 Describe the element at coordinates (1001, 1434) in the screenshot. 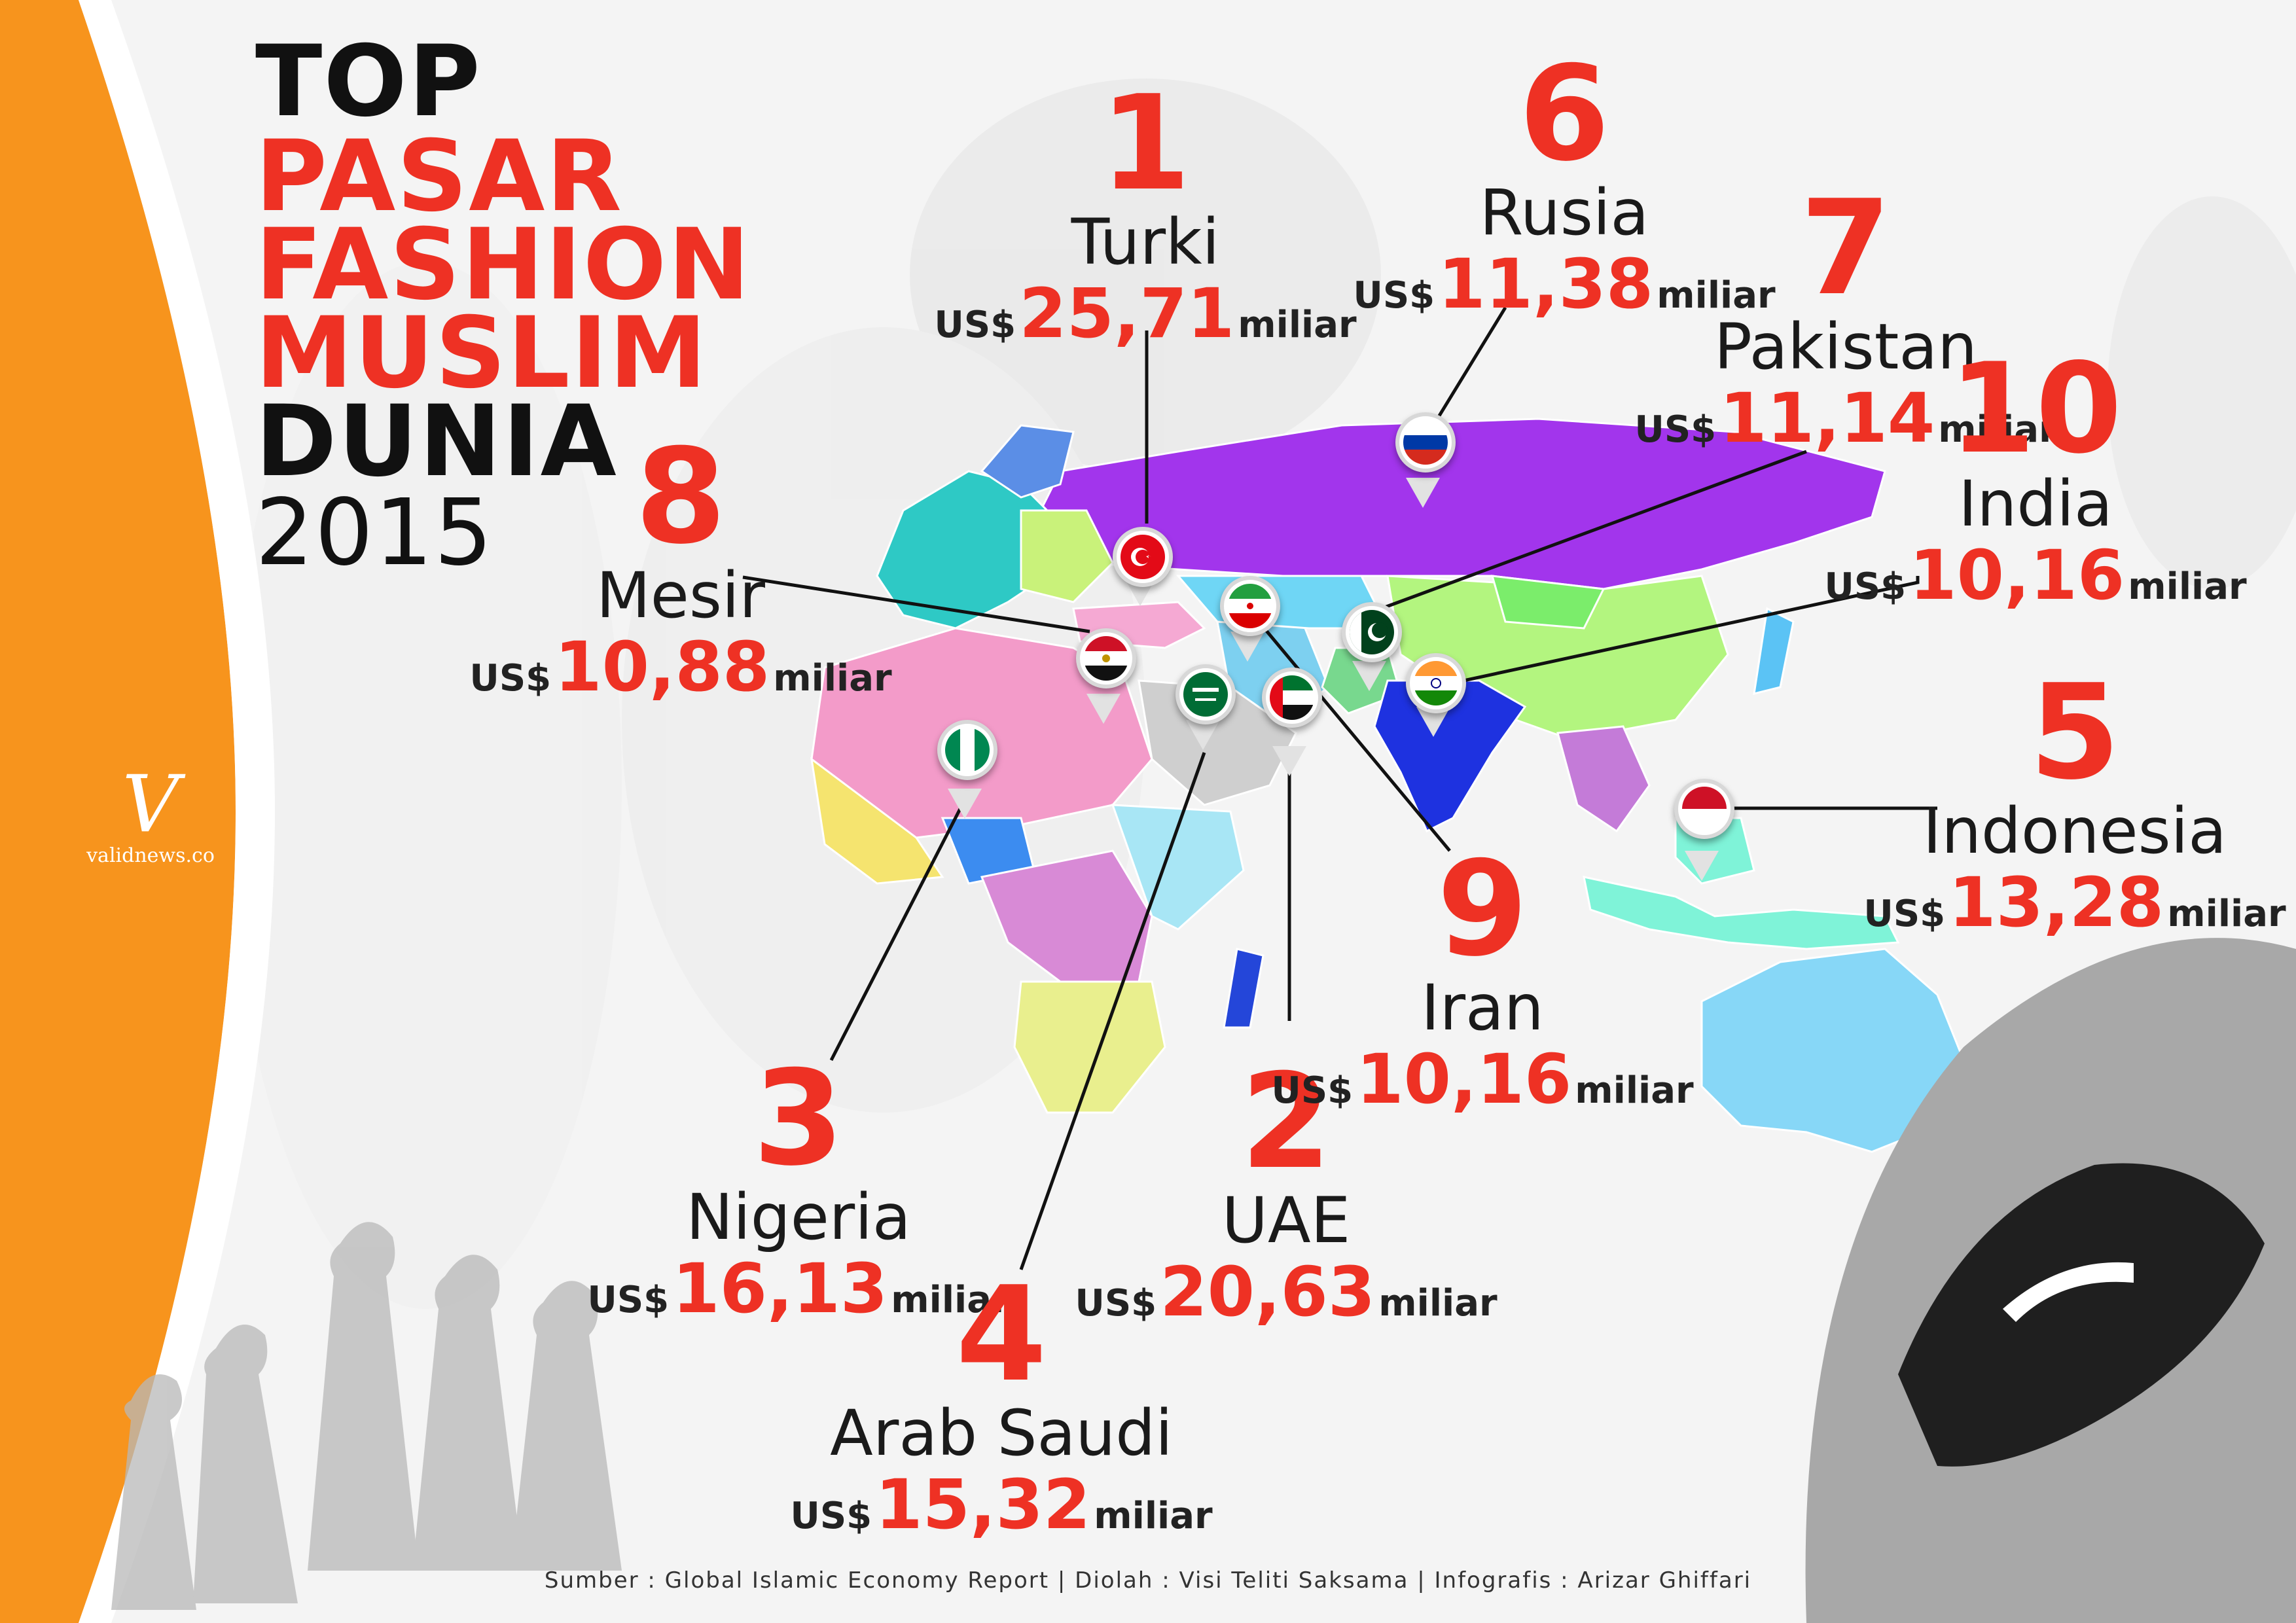

I see `country-name: Arab Saudi` at that location.